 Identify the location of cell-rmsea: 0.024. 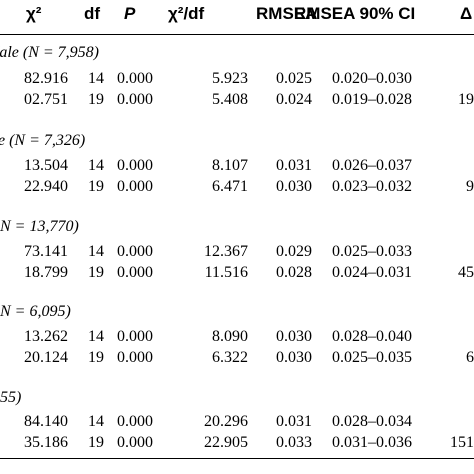
(294, 99).